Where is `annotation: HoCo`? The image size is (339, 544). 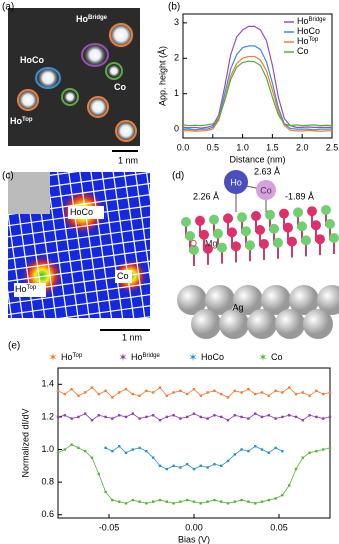
annotation: HoCo is located at coordinates (81, 212).